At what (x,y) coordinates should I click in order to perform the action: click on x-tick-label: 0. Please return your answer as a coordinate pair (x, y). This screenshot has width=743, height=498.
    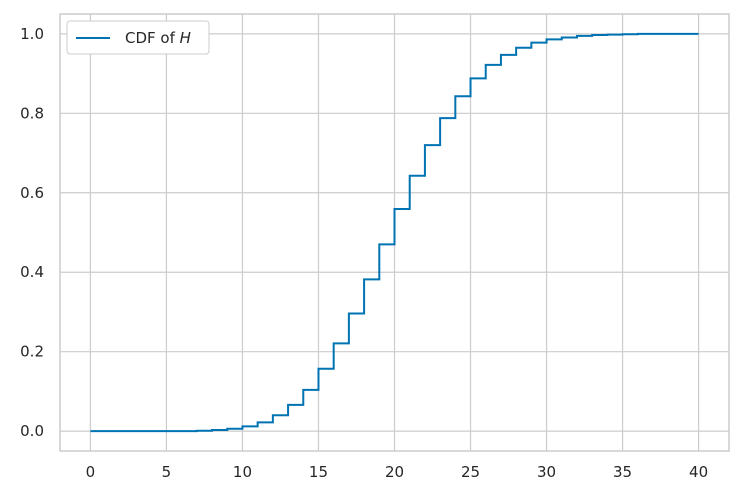
    Looking at the image, I should click on (91, 472).